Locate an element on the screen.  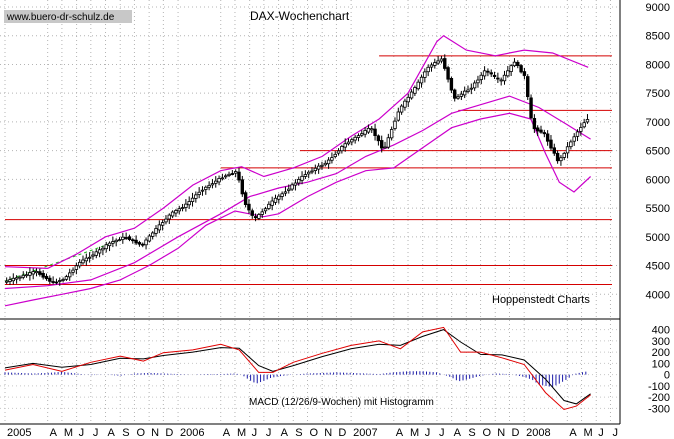
x-tick-label: D is located at coordinates (515, 433).